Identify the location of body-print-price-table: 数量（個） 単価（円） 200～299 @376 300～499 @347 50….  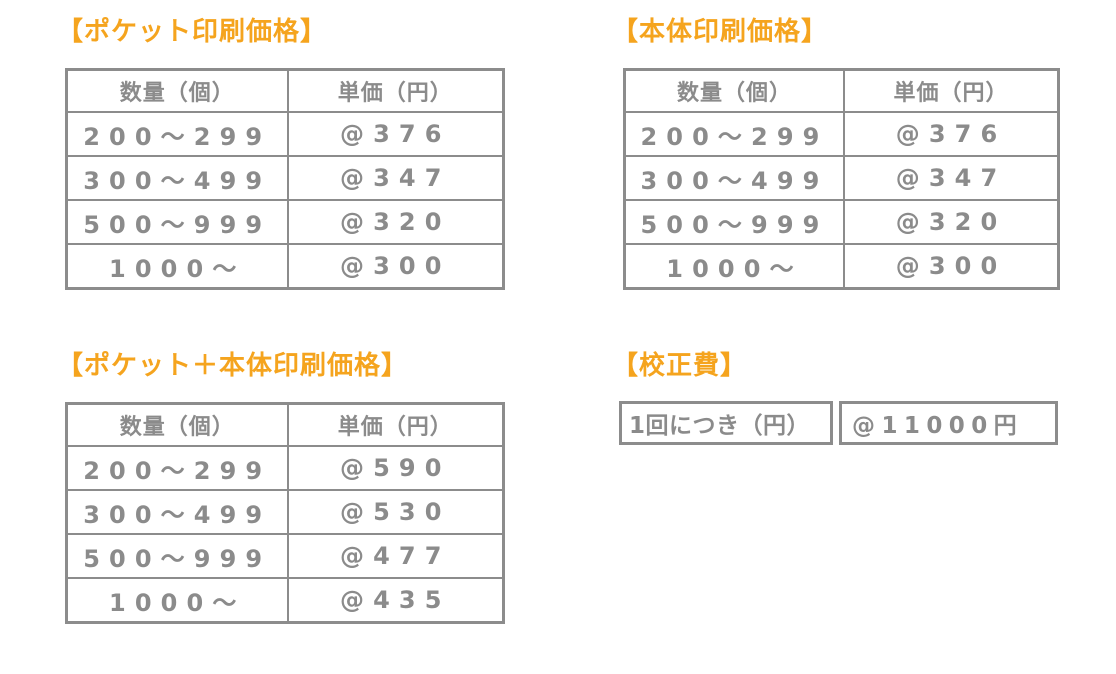
(841, 179).